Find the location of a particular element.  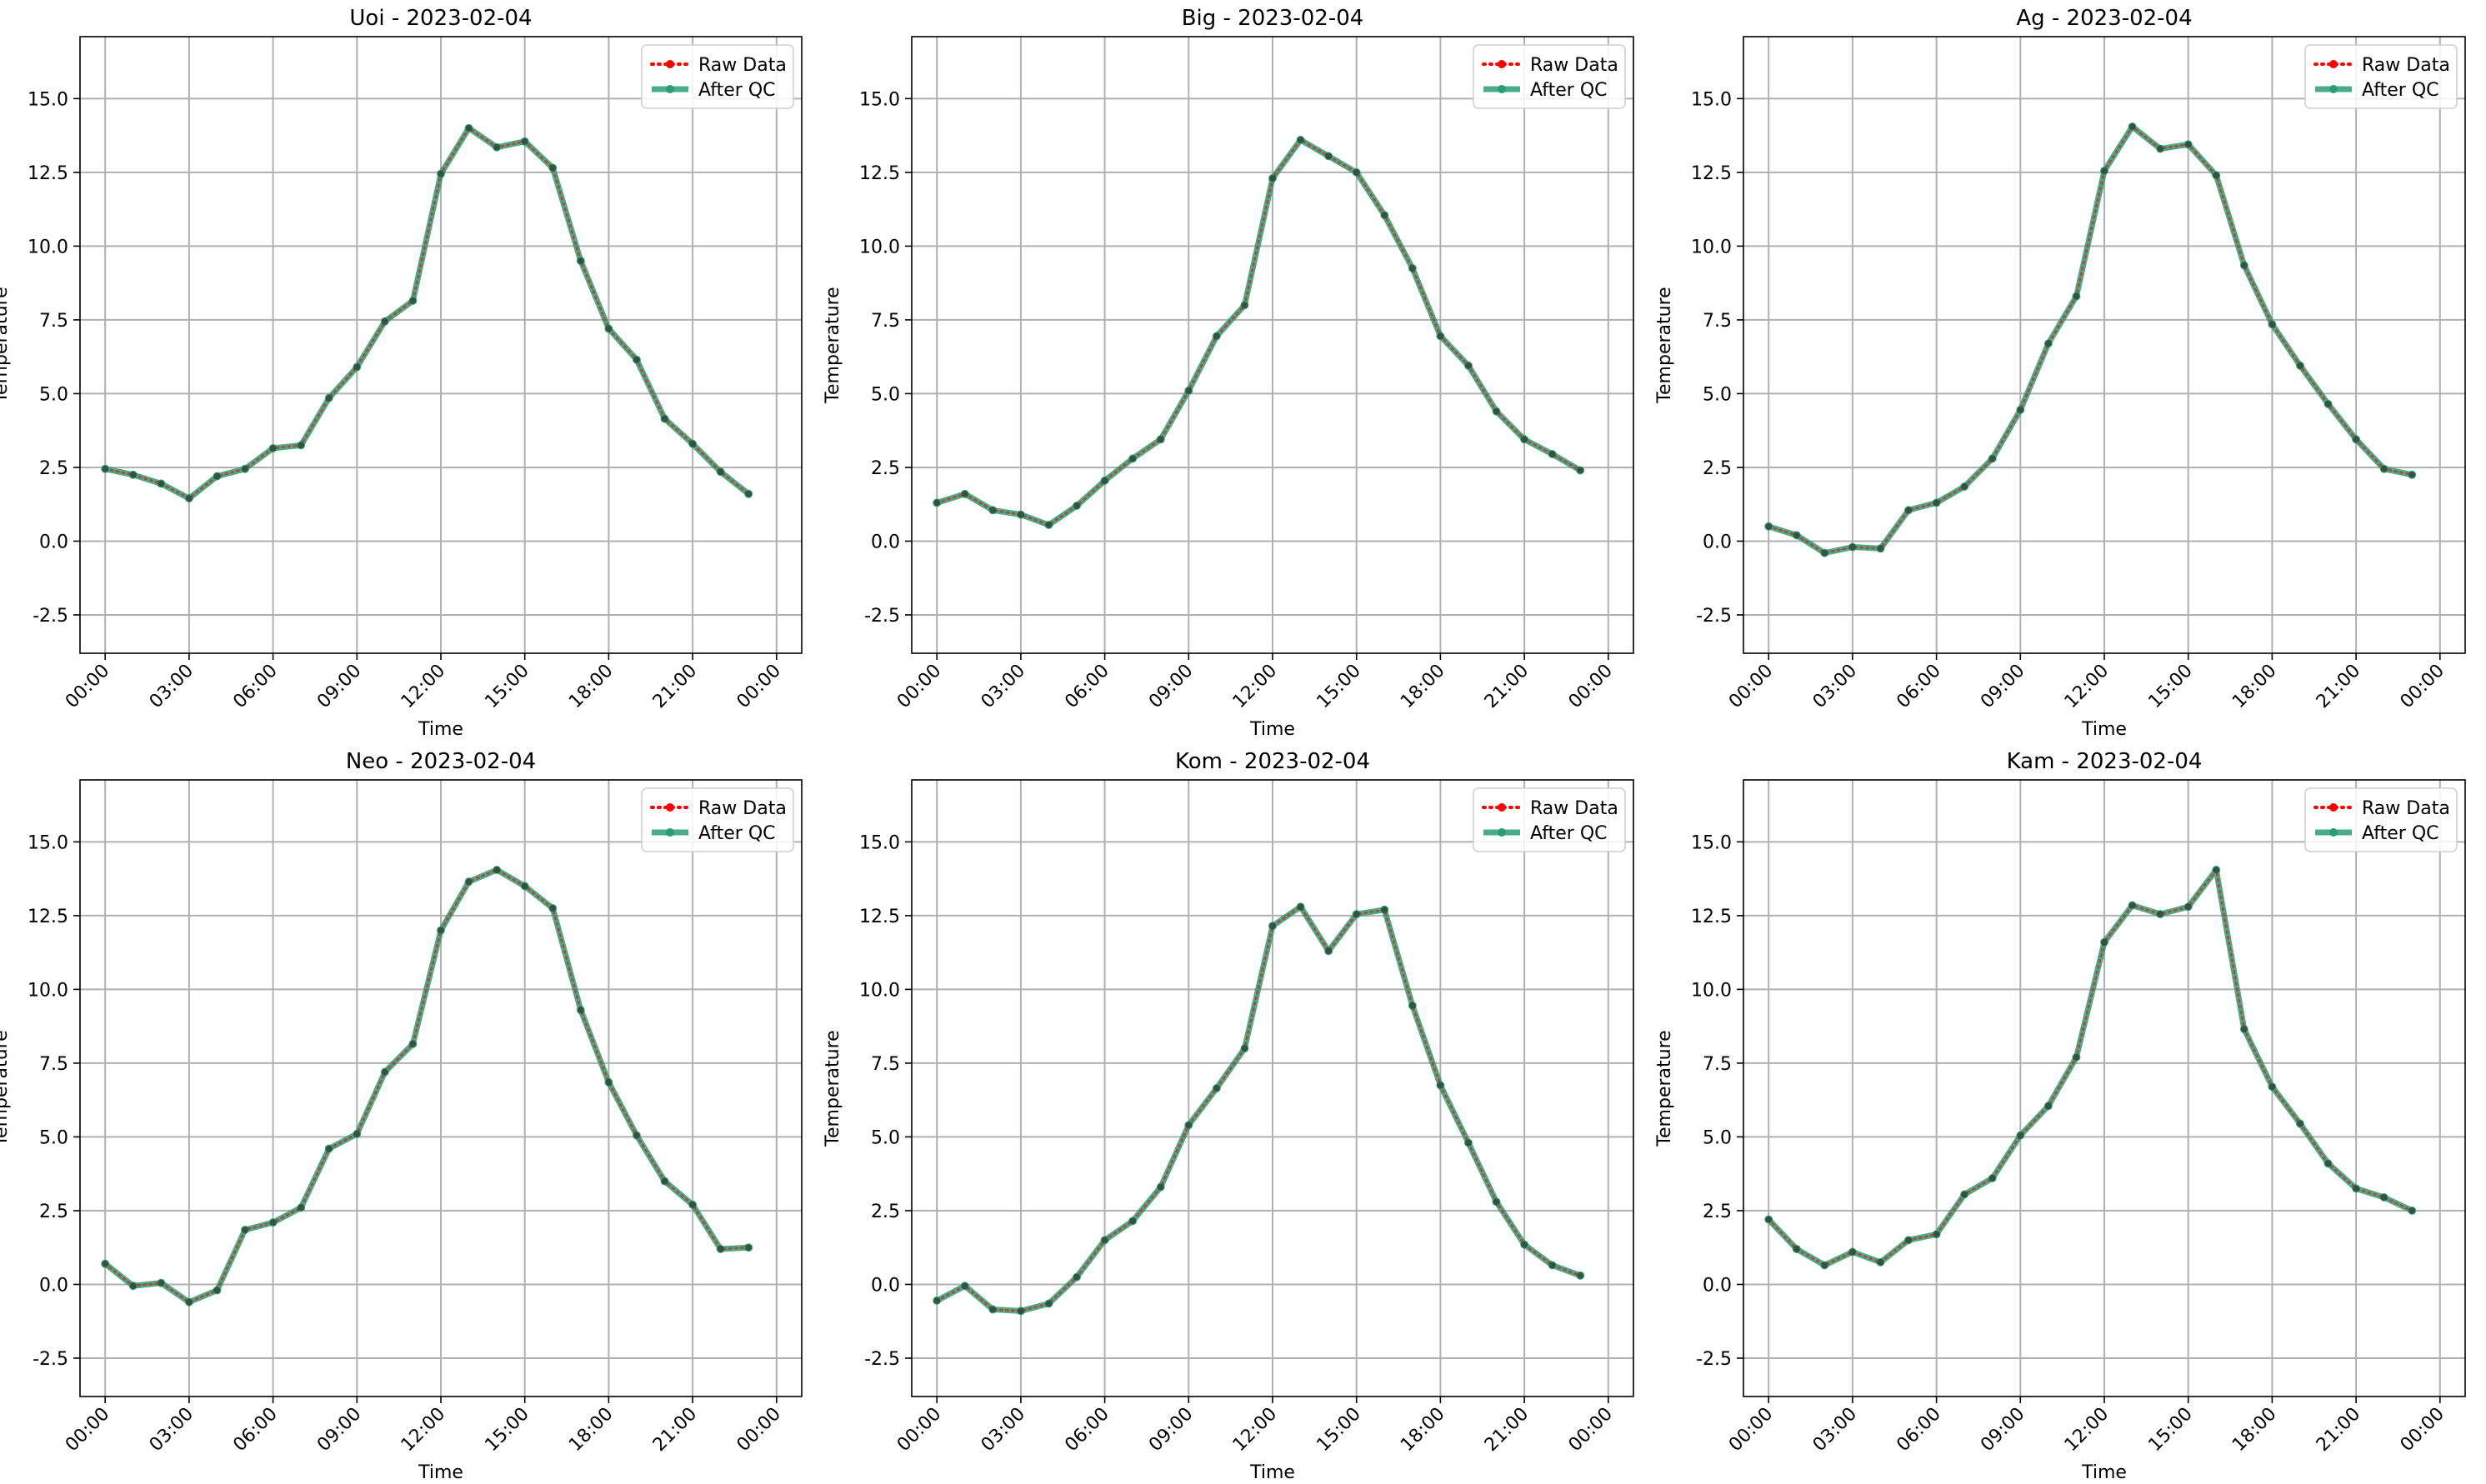

legend-raw-data-marker is located at coordinates (2333, 64).